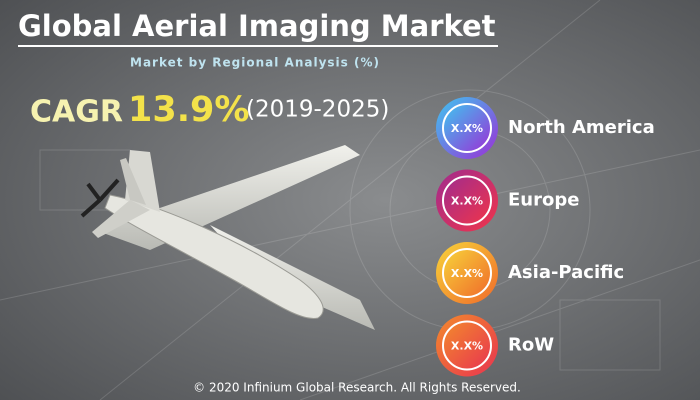 This screenshot has width=700, height=400. I want to click on region-name: Asia-Pacific, so click(566, 272).